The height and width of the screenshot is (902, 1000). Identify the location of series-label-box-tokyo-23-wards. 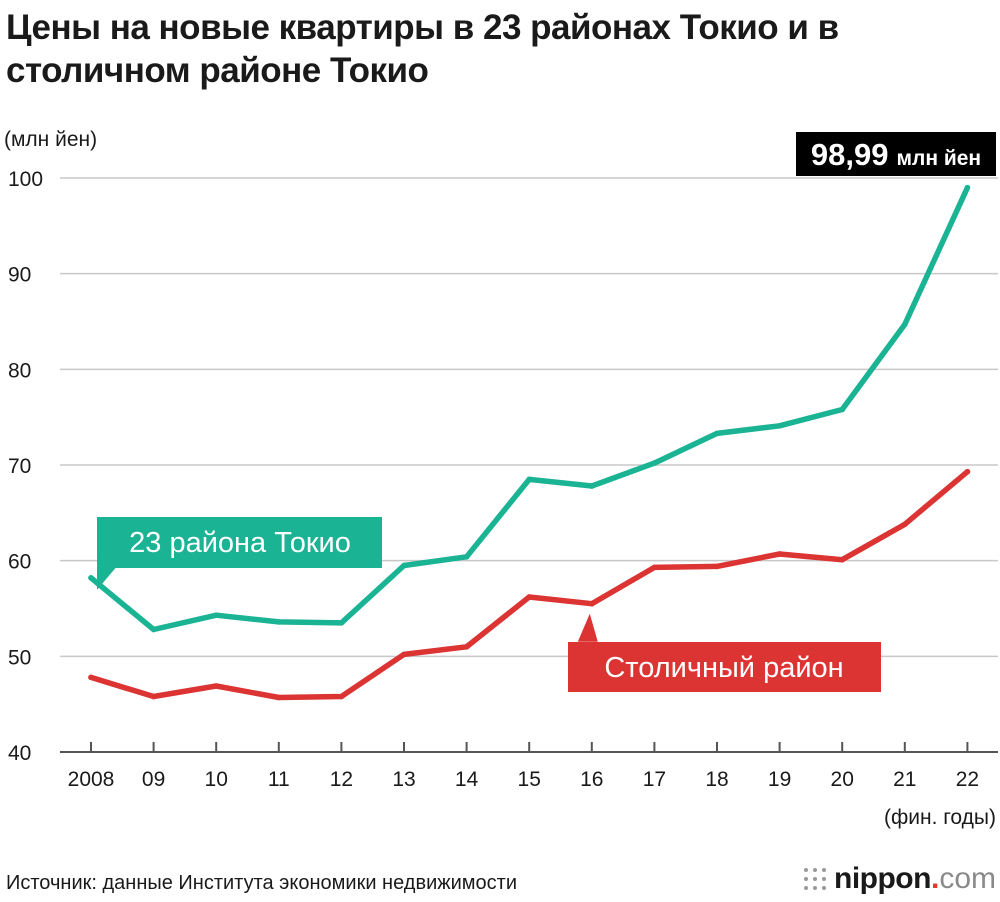
(239, 542).